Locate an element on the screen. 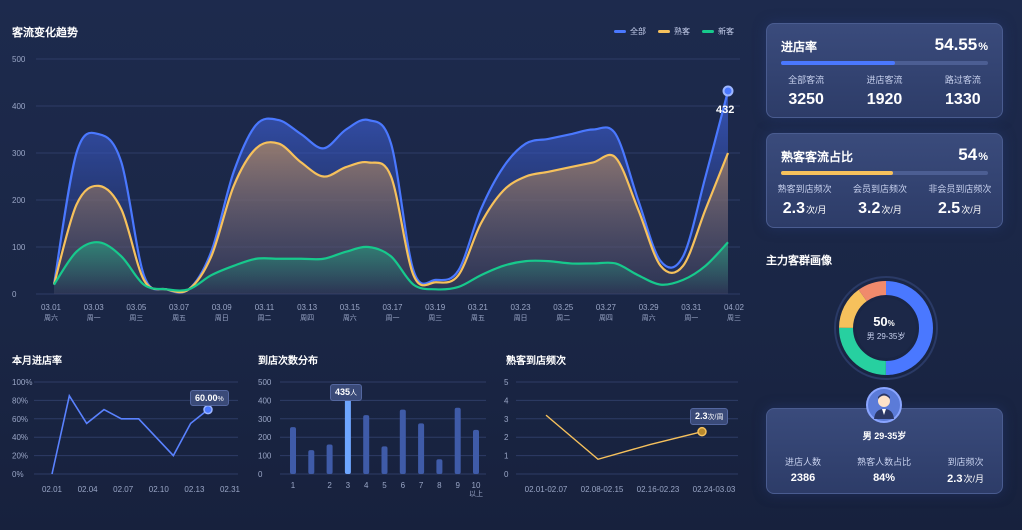 Image resolution: width=1022 pixels, height=530 pixels. visit-rate-tooltip-value: 60.00 is located at coordinates (206, 398).